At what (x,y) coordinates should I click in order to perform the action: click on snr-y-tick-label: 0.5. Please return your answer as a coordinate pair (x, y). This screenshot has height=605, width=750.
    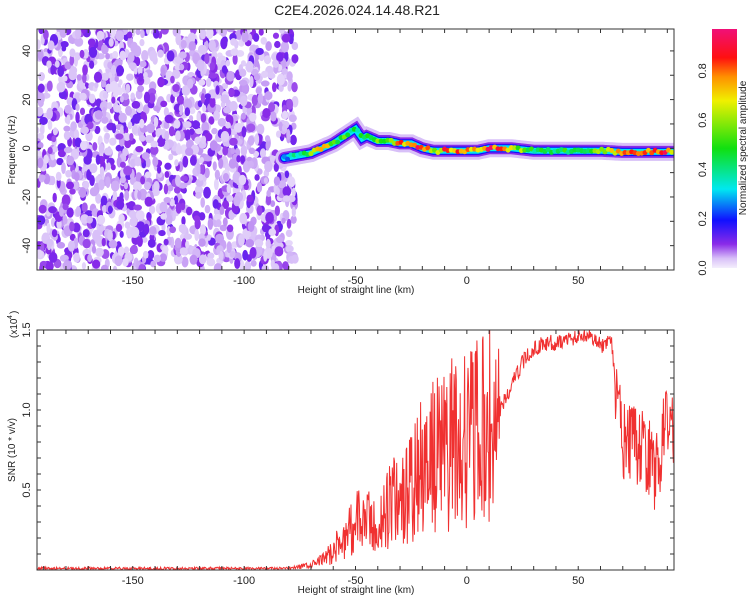
    Looking at the image, I should click on (27, 489).